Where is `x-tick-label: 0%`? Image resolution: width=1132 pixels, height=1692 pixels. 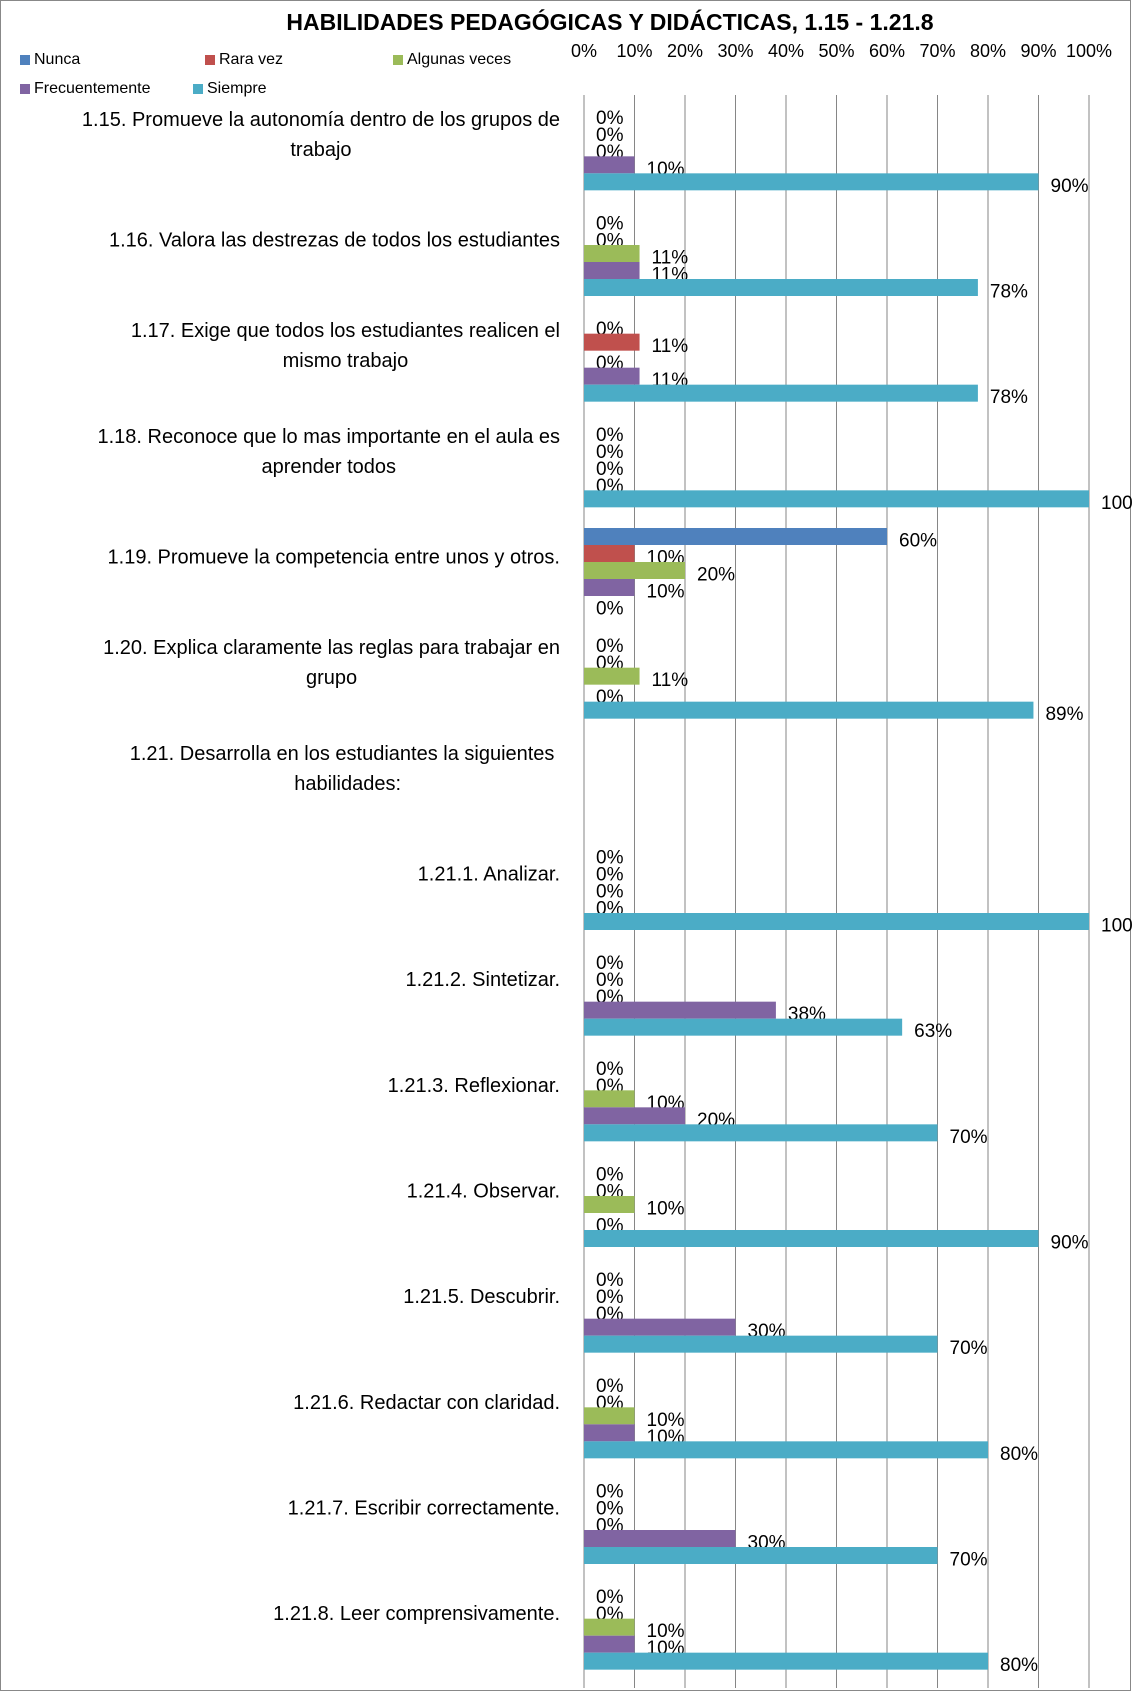
x-tick-label: 0% is located at coordinates (584, 51).